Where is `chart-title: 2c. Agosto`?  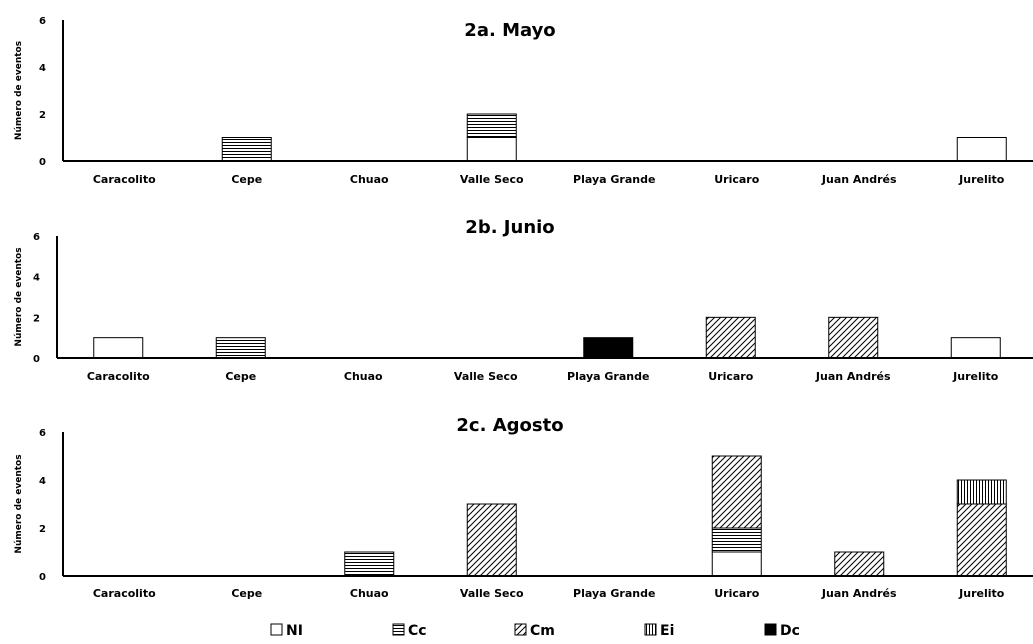
chart-title: 2c. Agosto is located at coordinates (509, 425).